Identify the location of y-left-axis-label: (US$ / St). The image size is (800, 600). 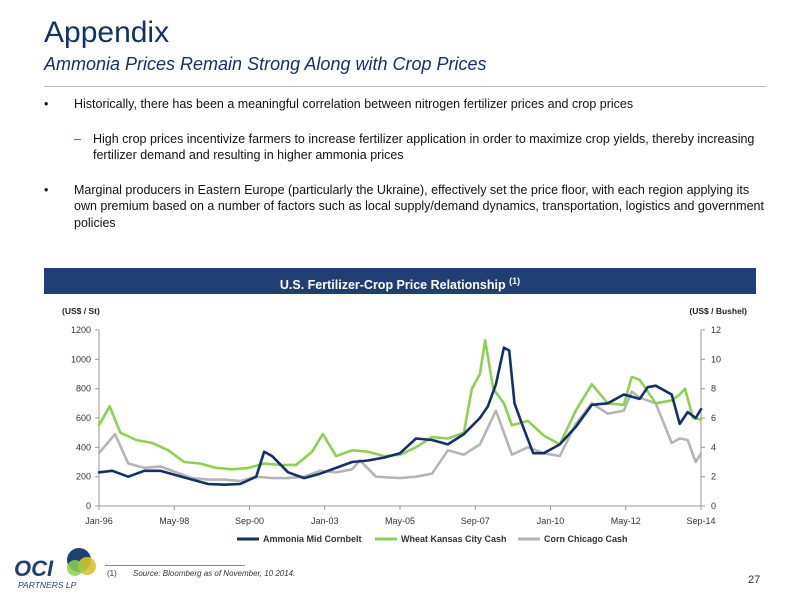
(81, 311).